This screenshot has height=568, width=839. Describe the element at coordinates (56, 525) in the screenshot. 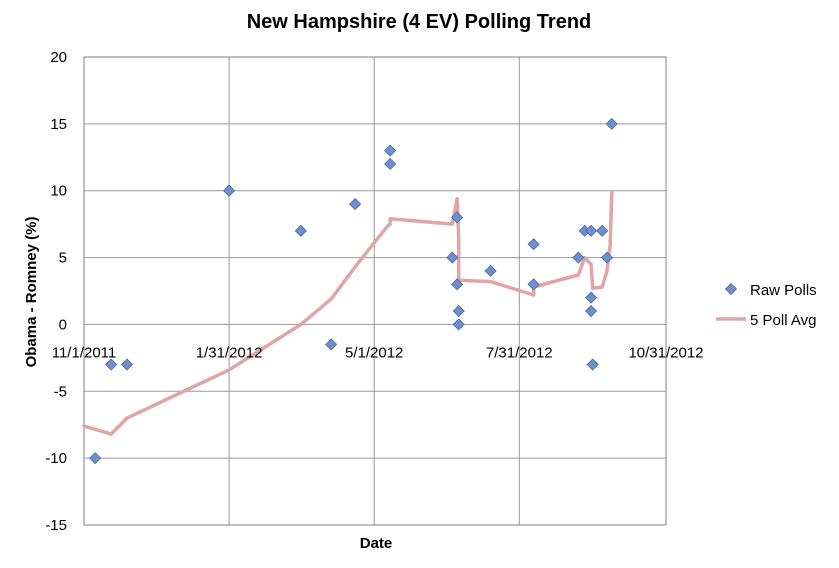

I see `y-tick-label: -15` at that location.